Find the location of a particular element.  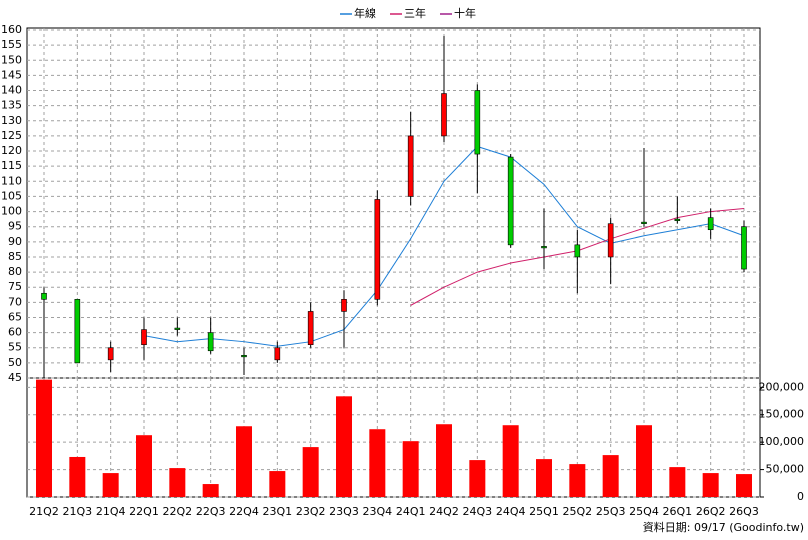

y-tick-label: 150 is located at coordinates (11, 59).